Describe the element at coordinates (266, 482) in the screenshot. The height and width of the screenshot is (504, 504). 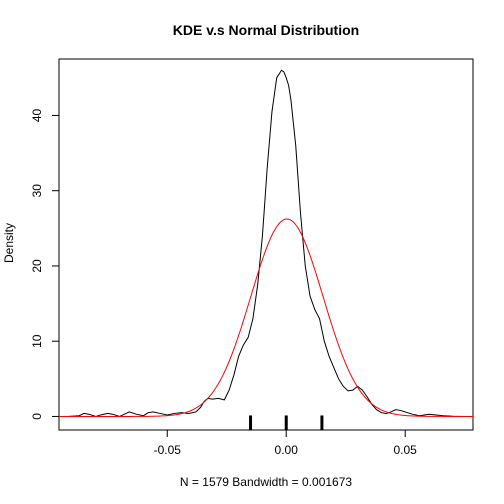
I see `x-axis-label: N = 1579 Bandwidth = 0.001673` at that location.